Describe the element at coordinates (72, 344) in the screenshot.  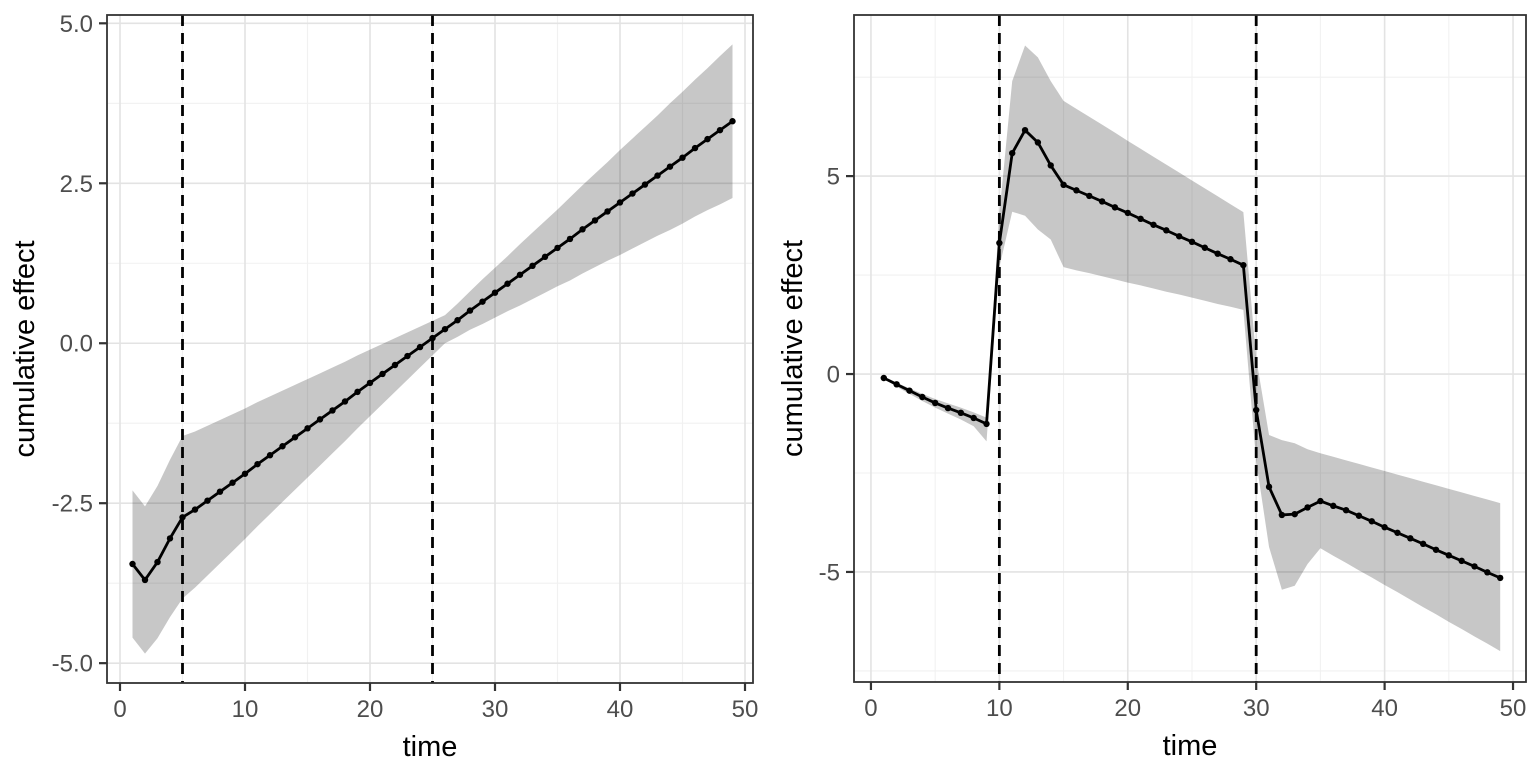
I see `y-axis-labels: 5.0 2.5 0.0 -2.5 -5.0` at that location.